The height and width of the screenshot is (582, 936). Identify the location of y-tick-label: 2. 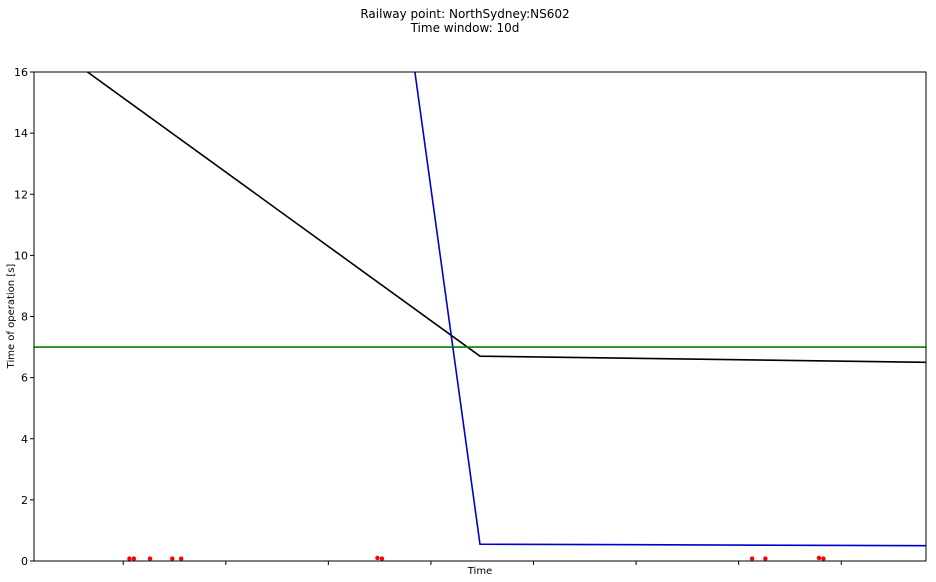
(24, 500).